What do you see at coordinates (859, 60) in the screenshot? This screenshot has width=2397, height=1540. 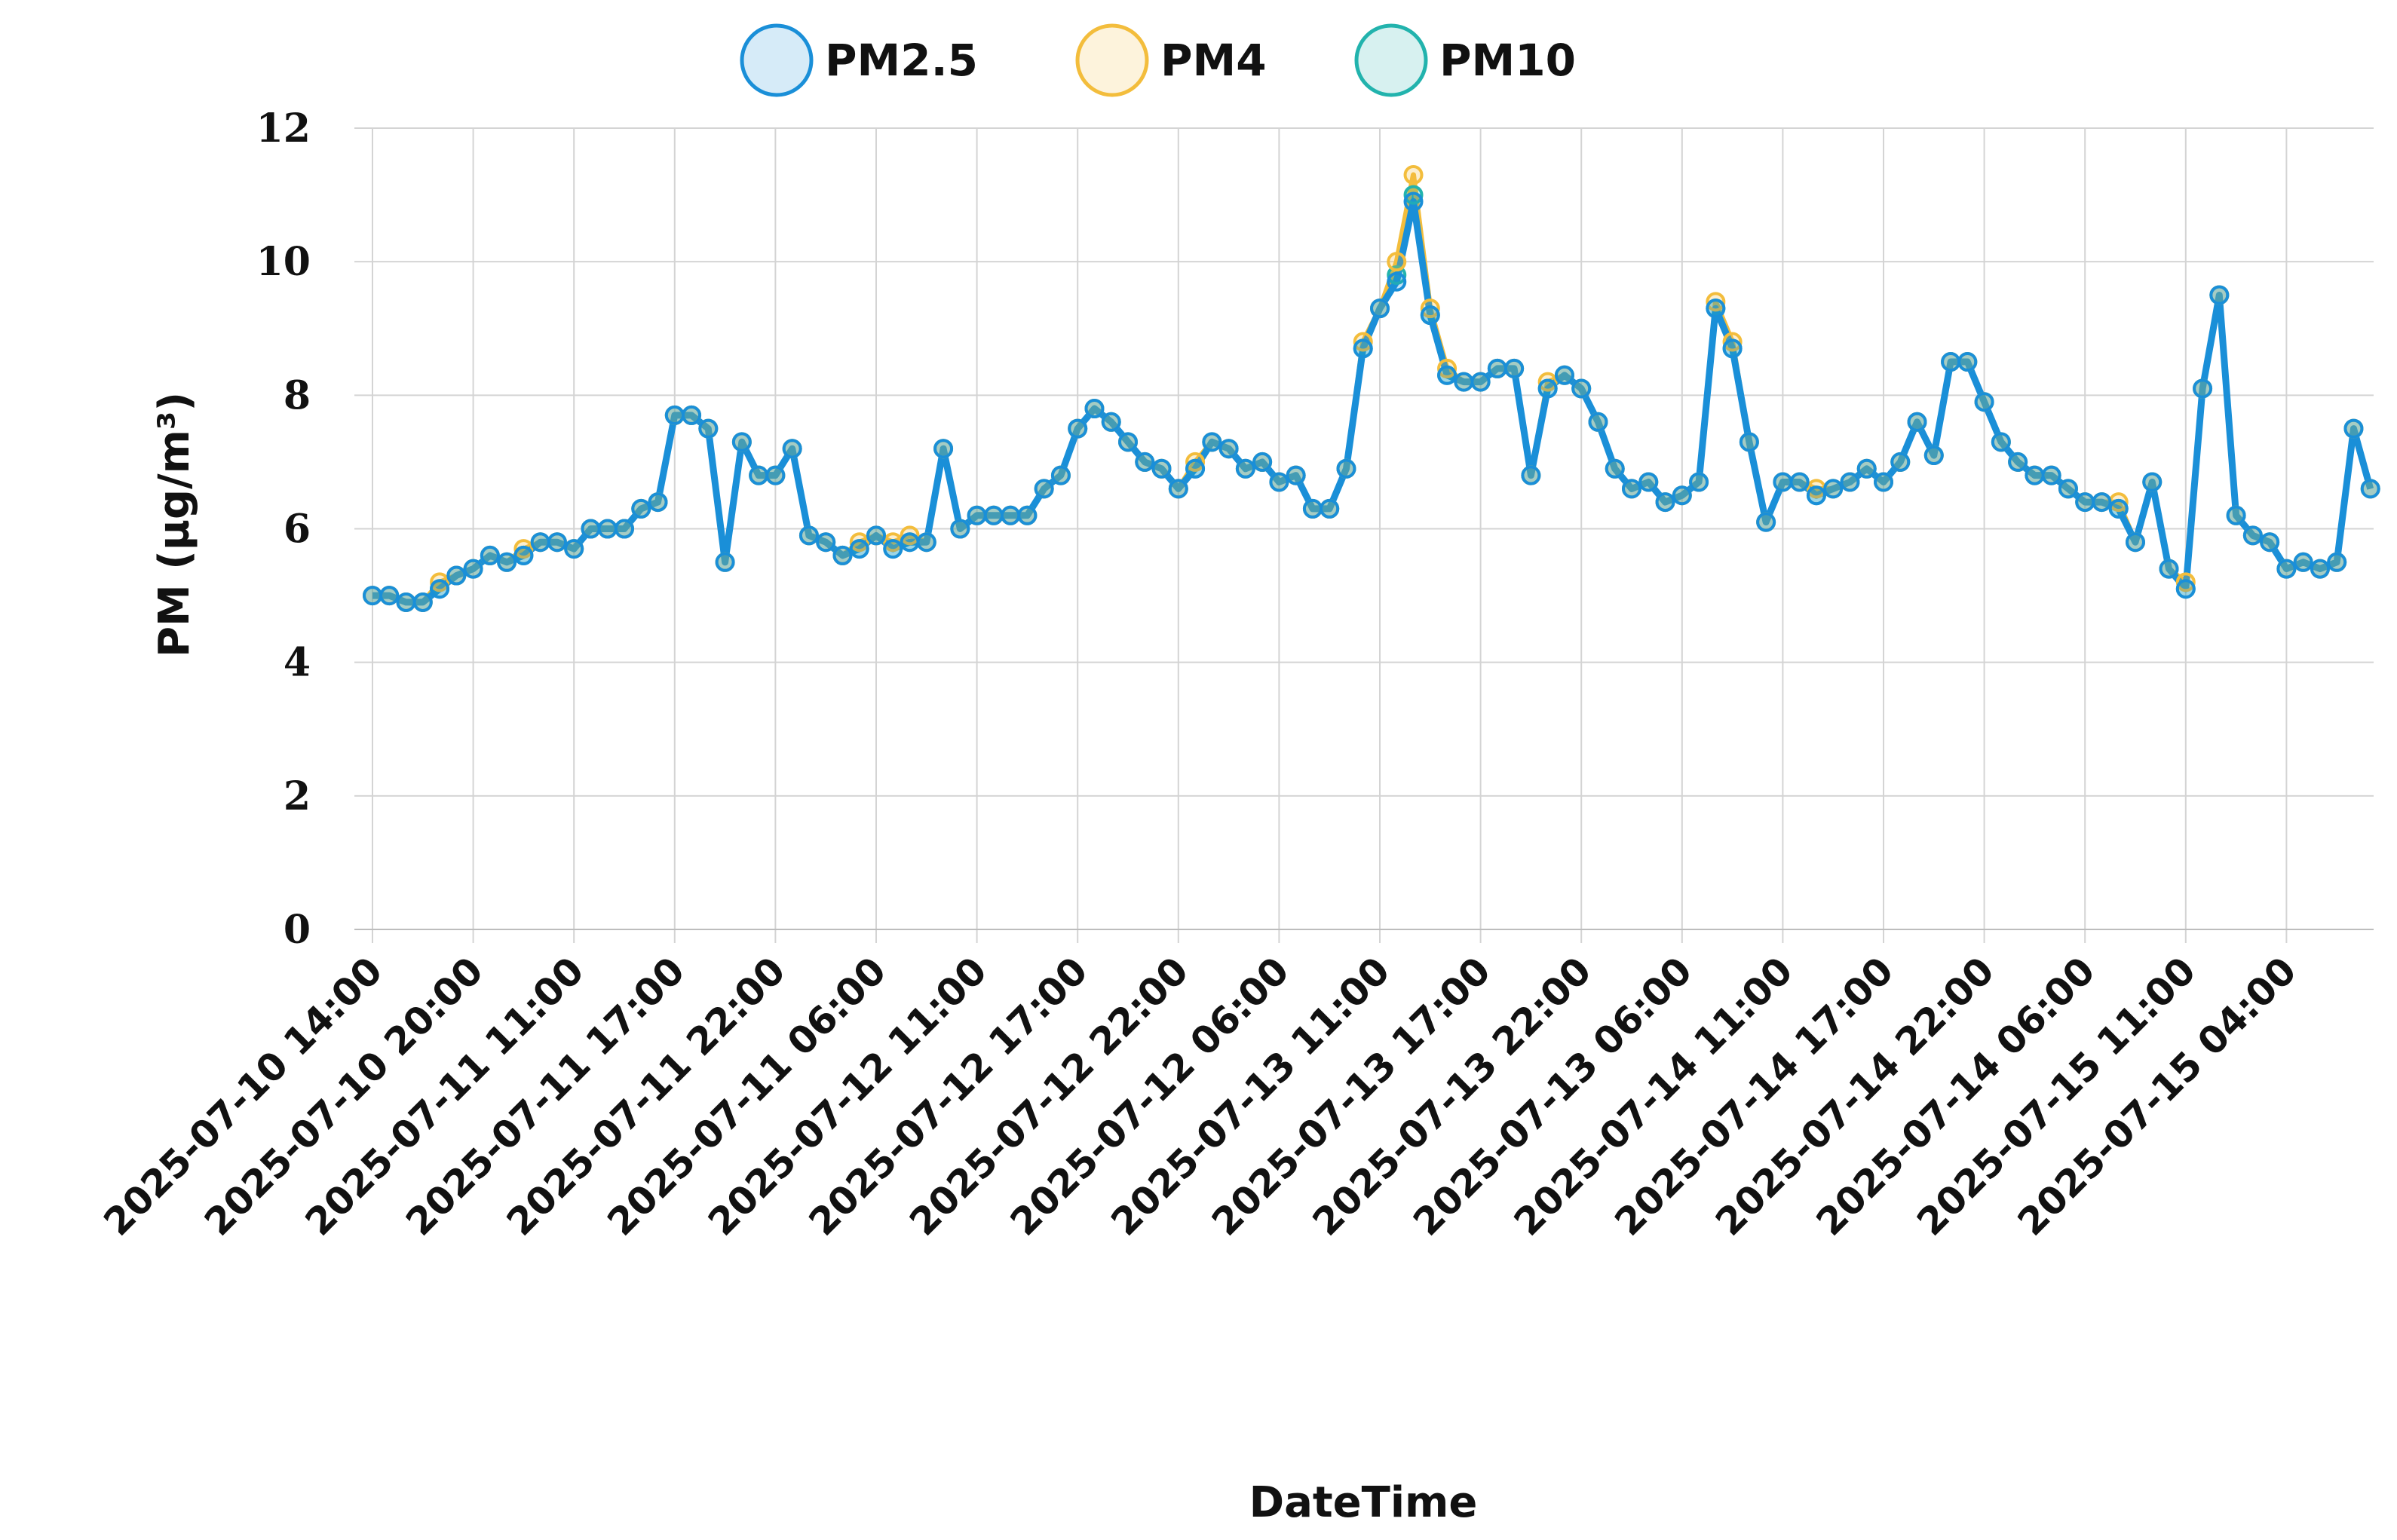 I see `legend-item-pm25: PM2.5` at bounding box center [859, 60].